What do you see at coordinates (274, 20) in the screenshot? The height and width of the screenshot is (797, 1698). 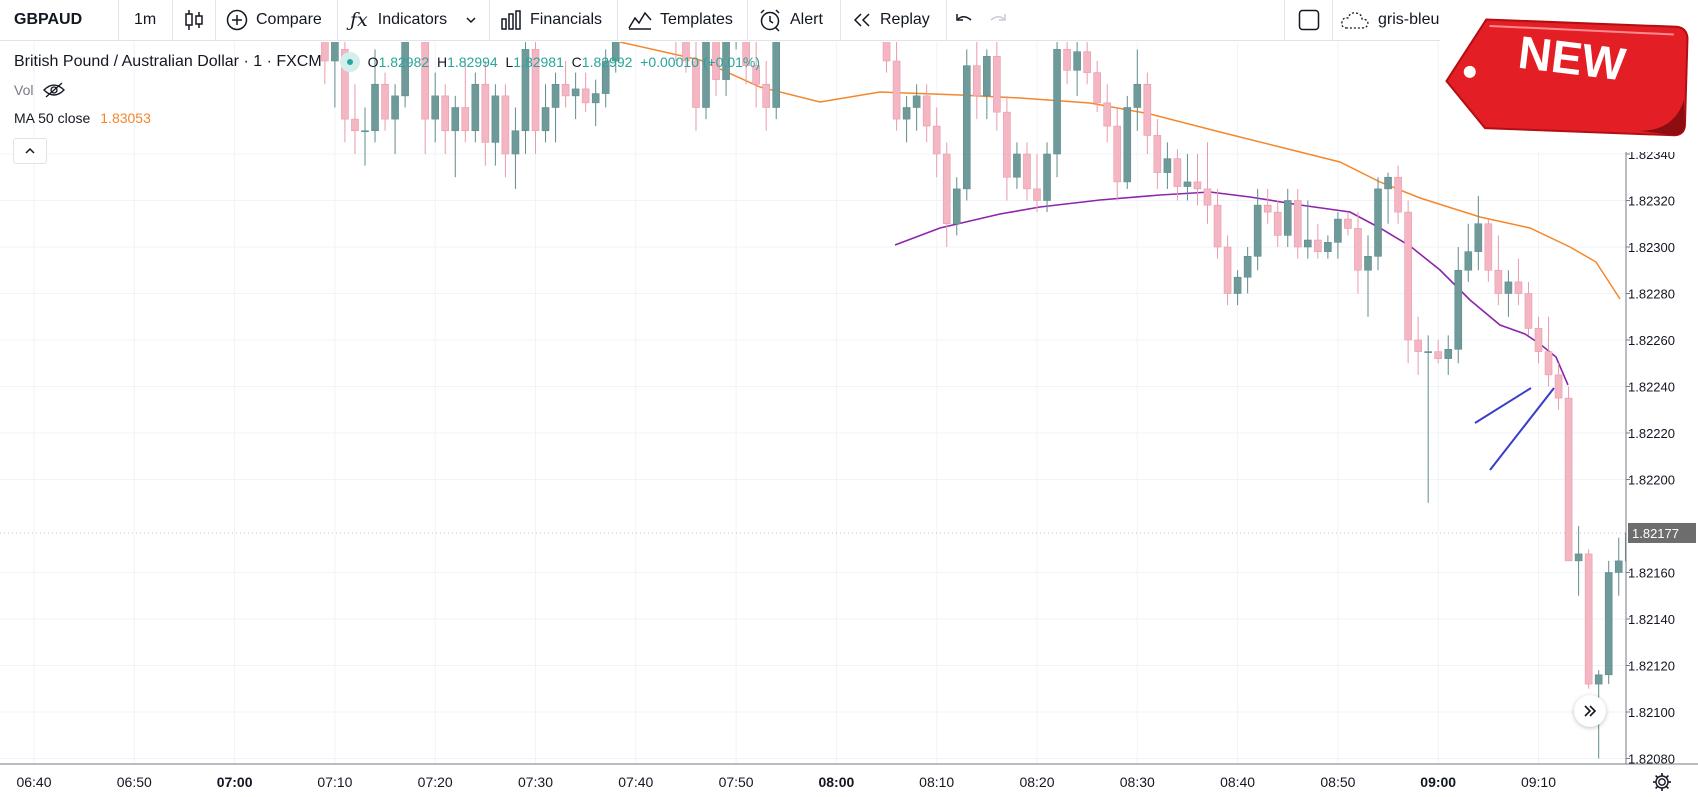 I see `compare-button: Compare` at bounding box center [274, 20].